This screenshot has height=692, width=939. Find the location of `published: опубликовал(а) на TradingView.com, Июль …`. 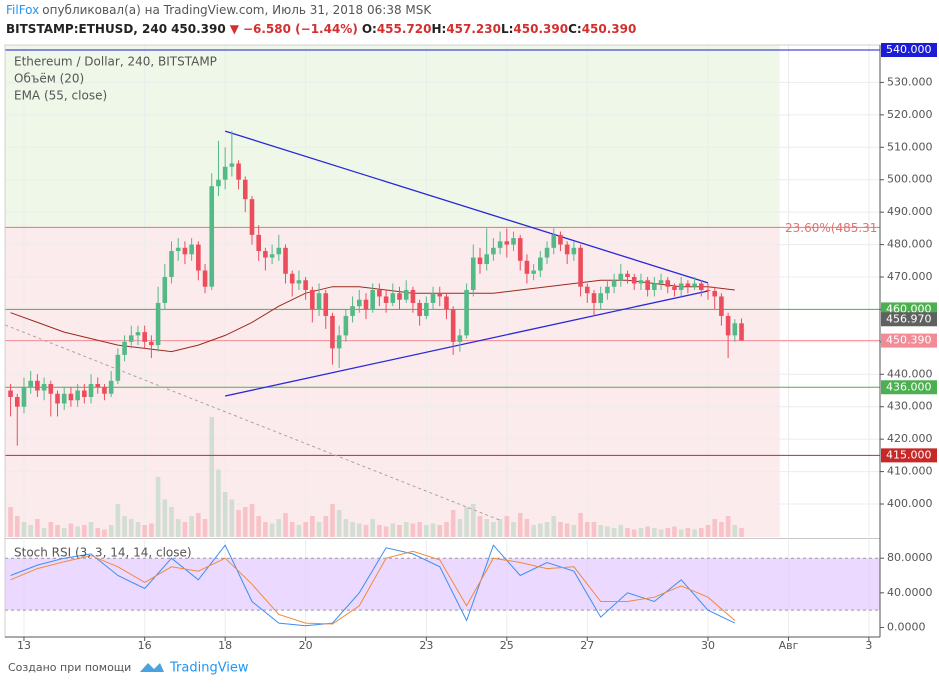

published: опубликовал(а) на TradingView.com, Июль … is located at coordinates (237, 10).